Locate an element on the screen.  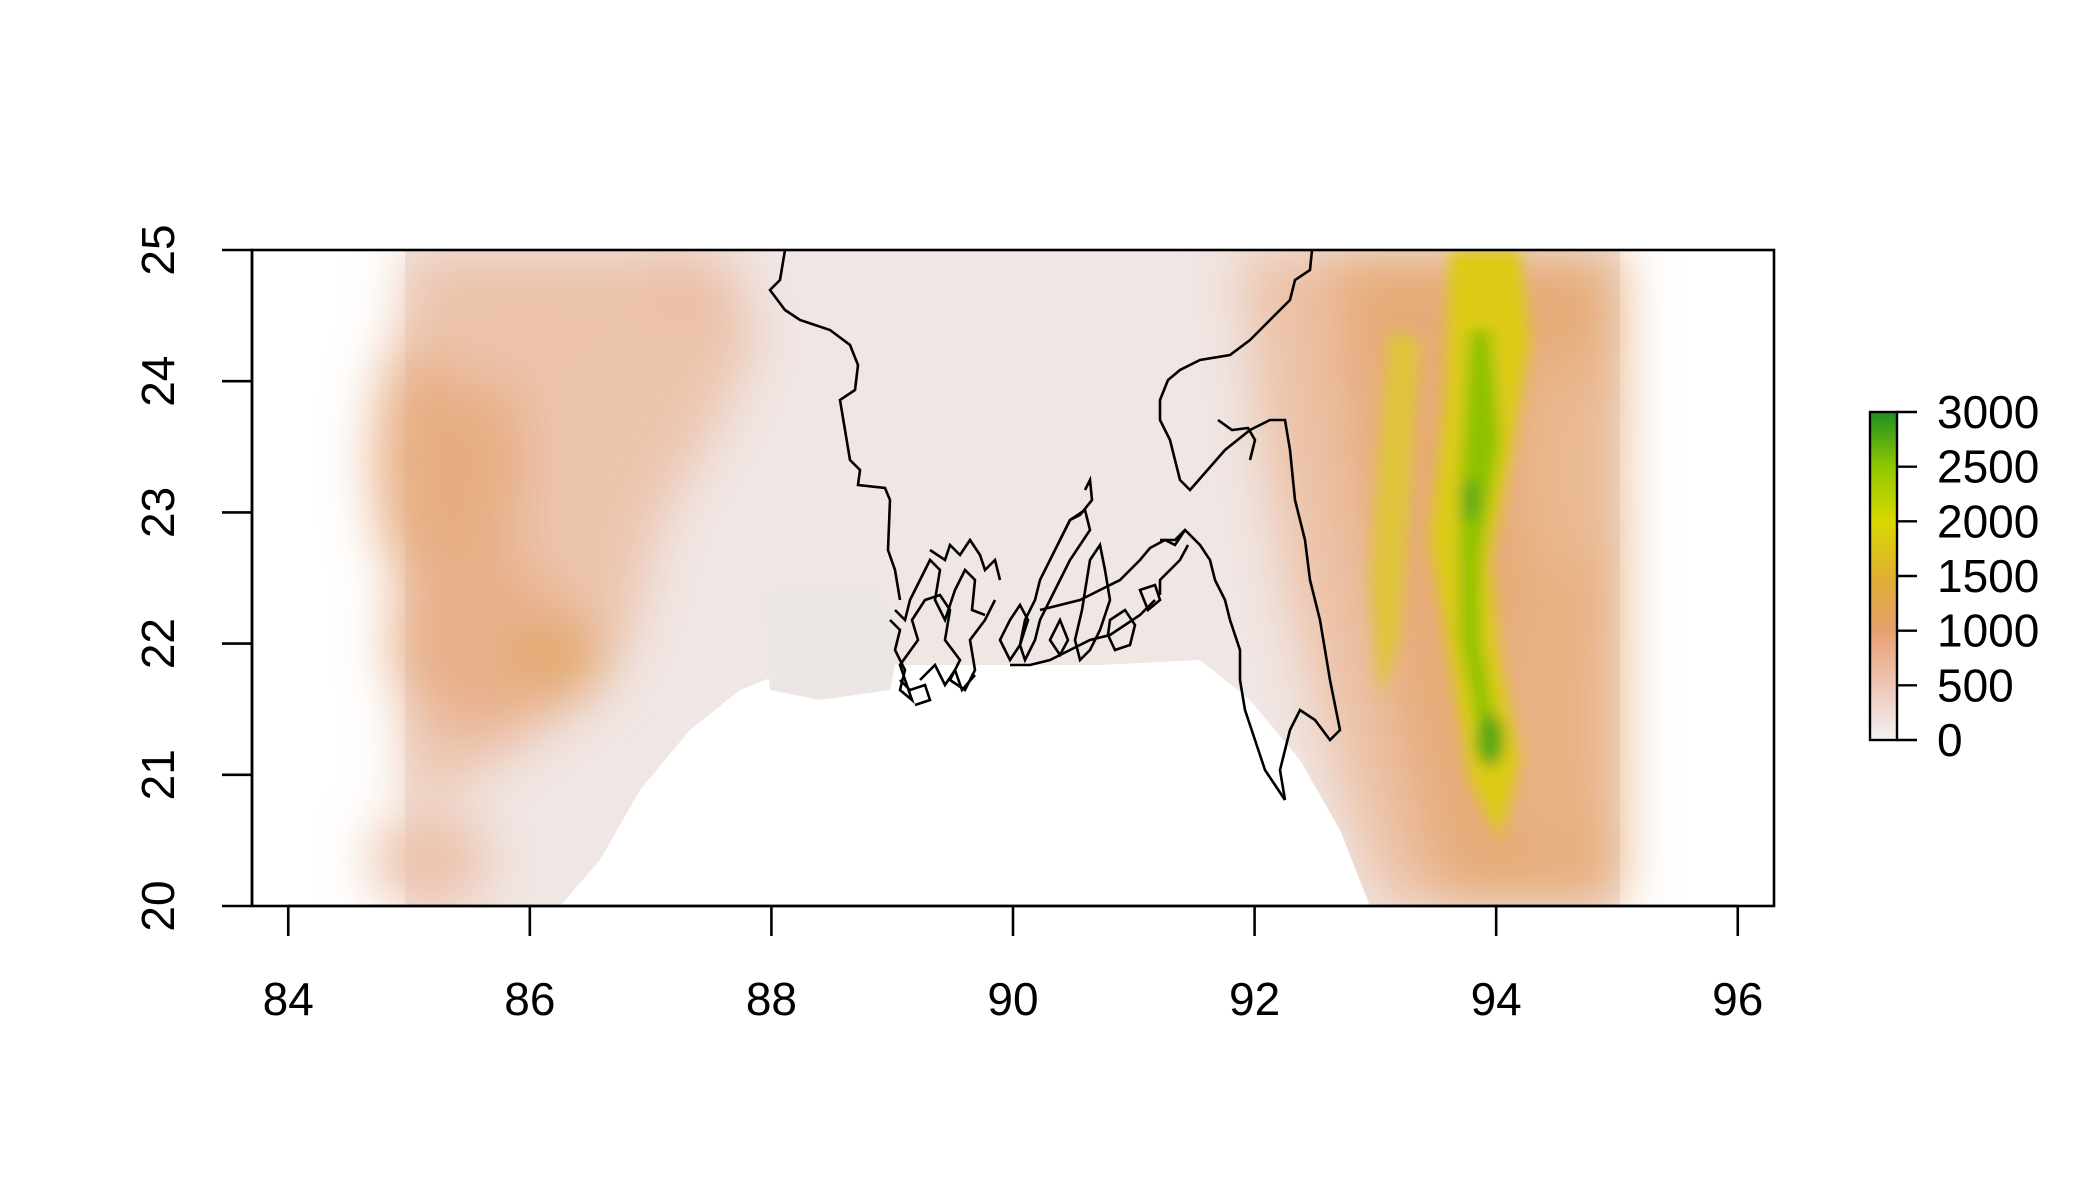
x-tick-label: 96 is located at coordinates (1737, 999).